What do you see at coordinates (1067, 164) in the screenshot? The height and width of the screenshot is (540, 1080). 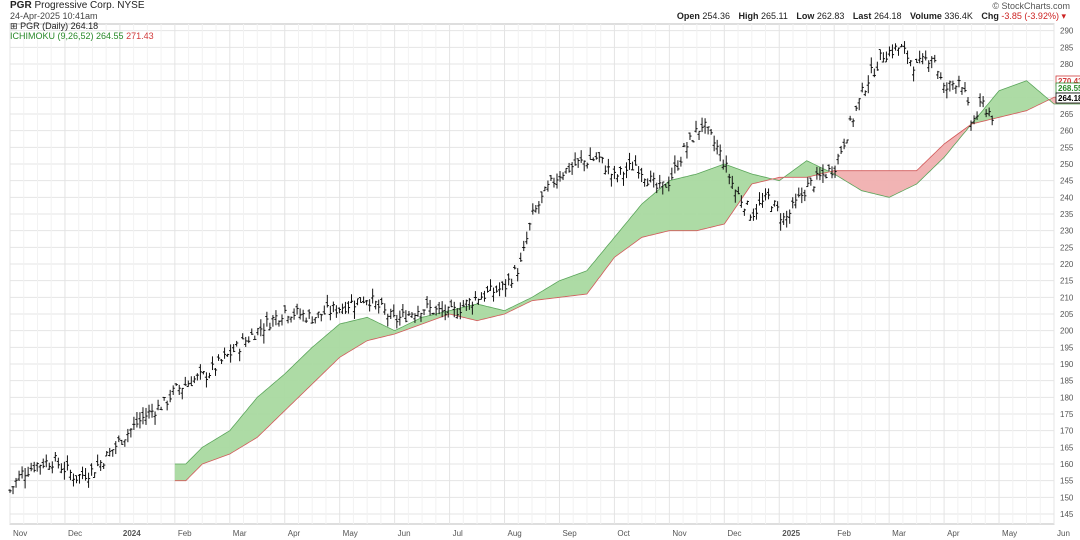 I see `y-tick-label-250: 250` at bounding box center [1067, 164].